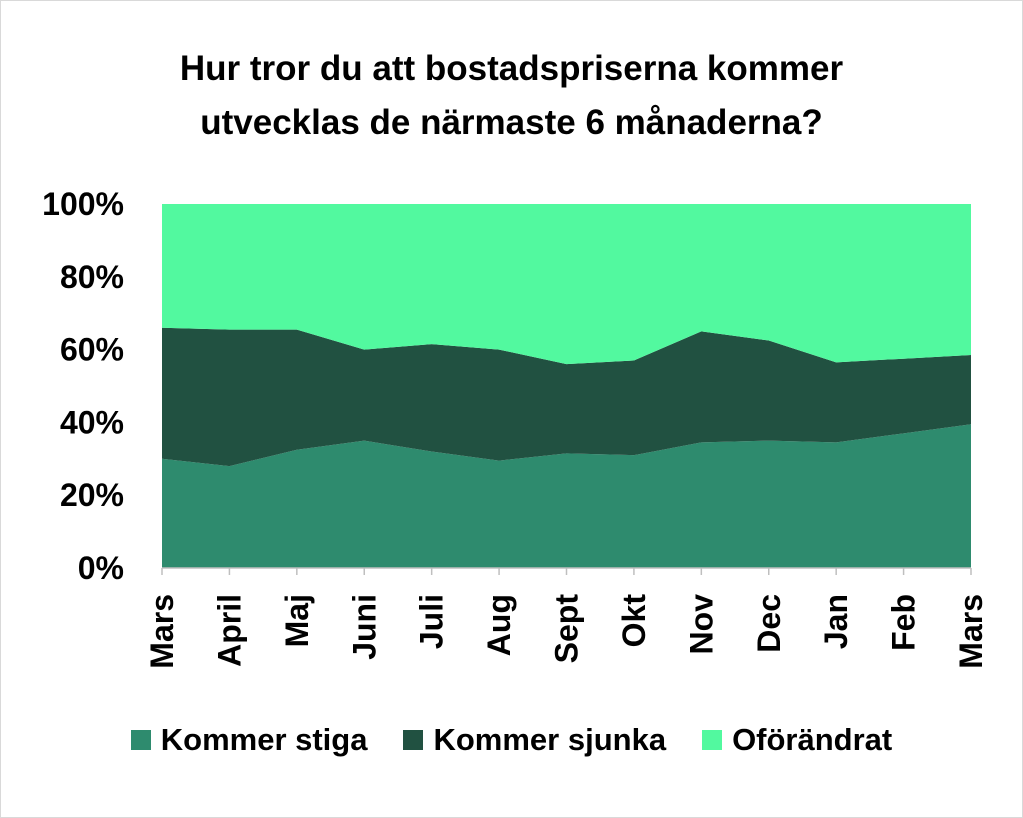  Describe the element at coordinates (229, 630) in the screenshot. I see `x-tick-label-1: April` at that location.